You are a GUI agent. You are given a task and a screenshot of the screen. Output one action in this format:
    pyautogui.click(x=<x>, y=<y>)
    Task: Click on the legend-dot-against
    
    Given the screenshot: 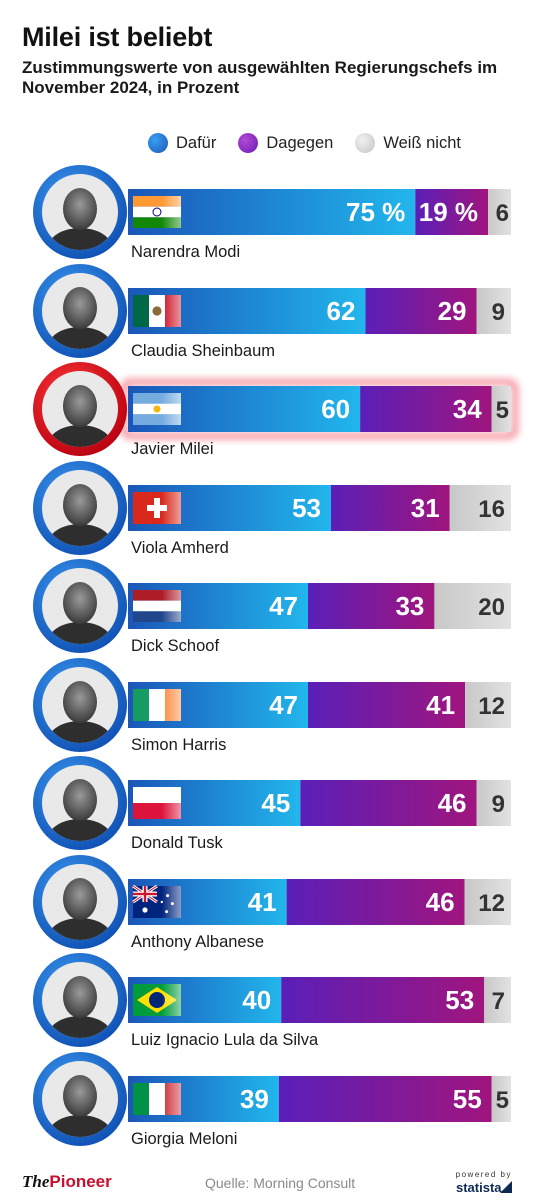 What is the action you would take?
    pyautogui.click(x=248, y=143)
    